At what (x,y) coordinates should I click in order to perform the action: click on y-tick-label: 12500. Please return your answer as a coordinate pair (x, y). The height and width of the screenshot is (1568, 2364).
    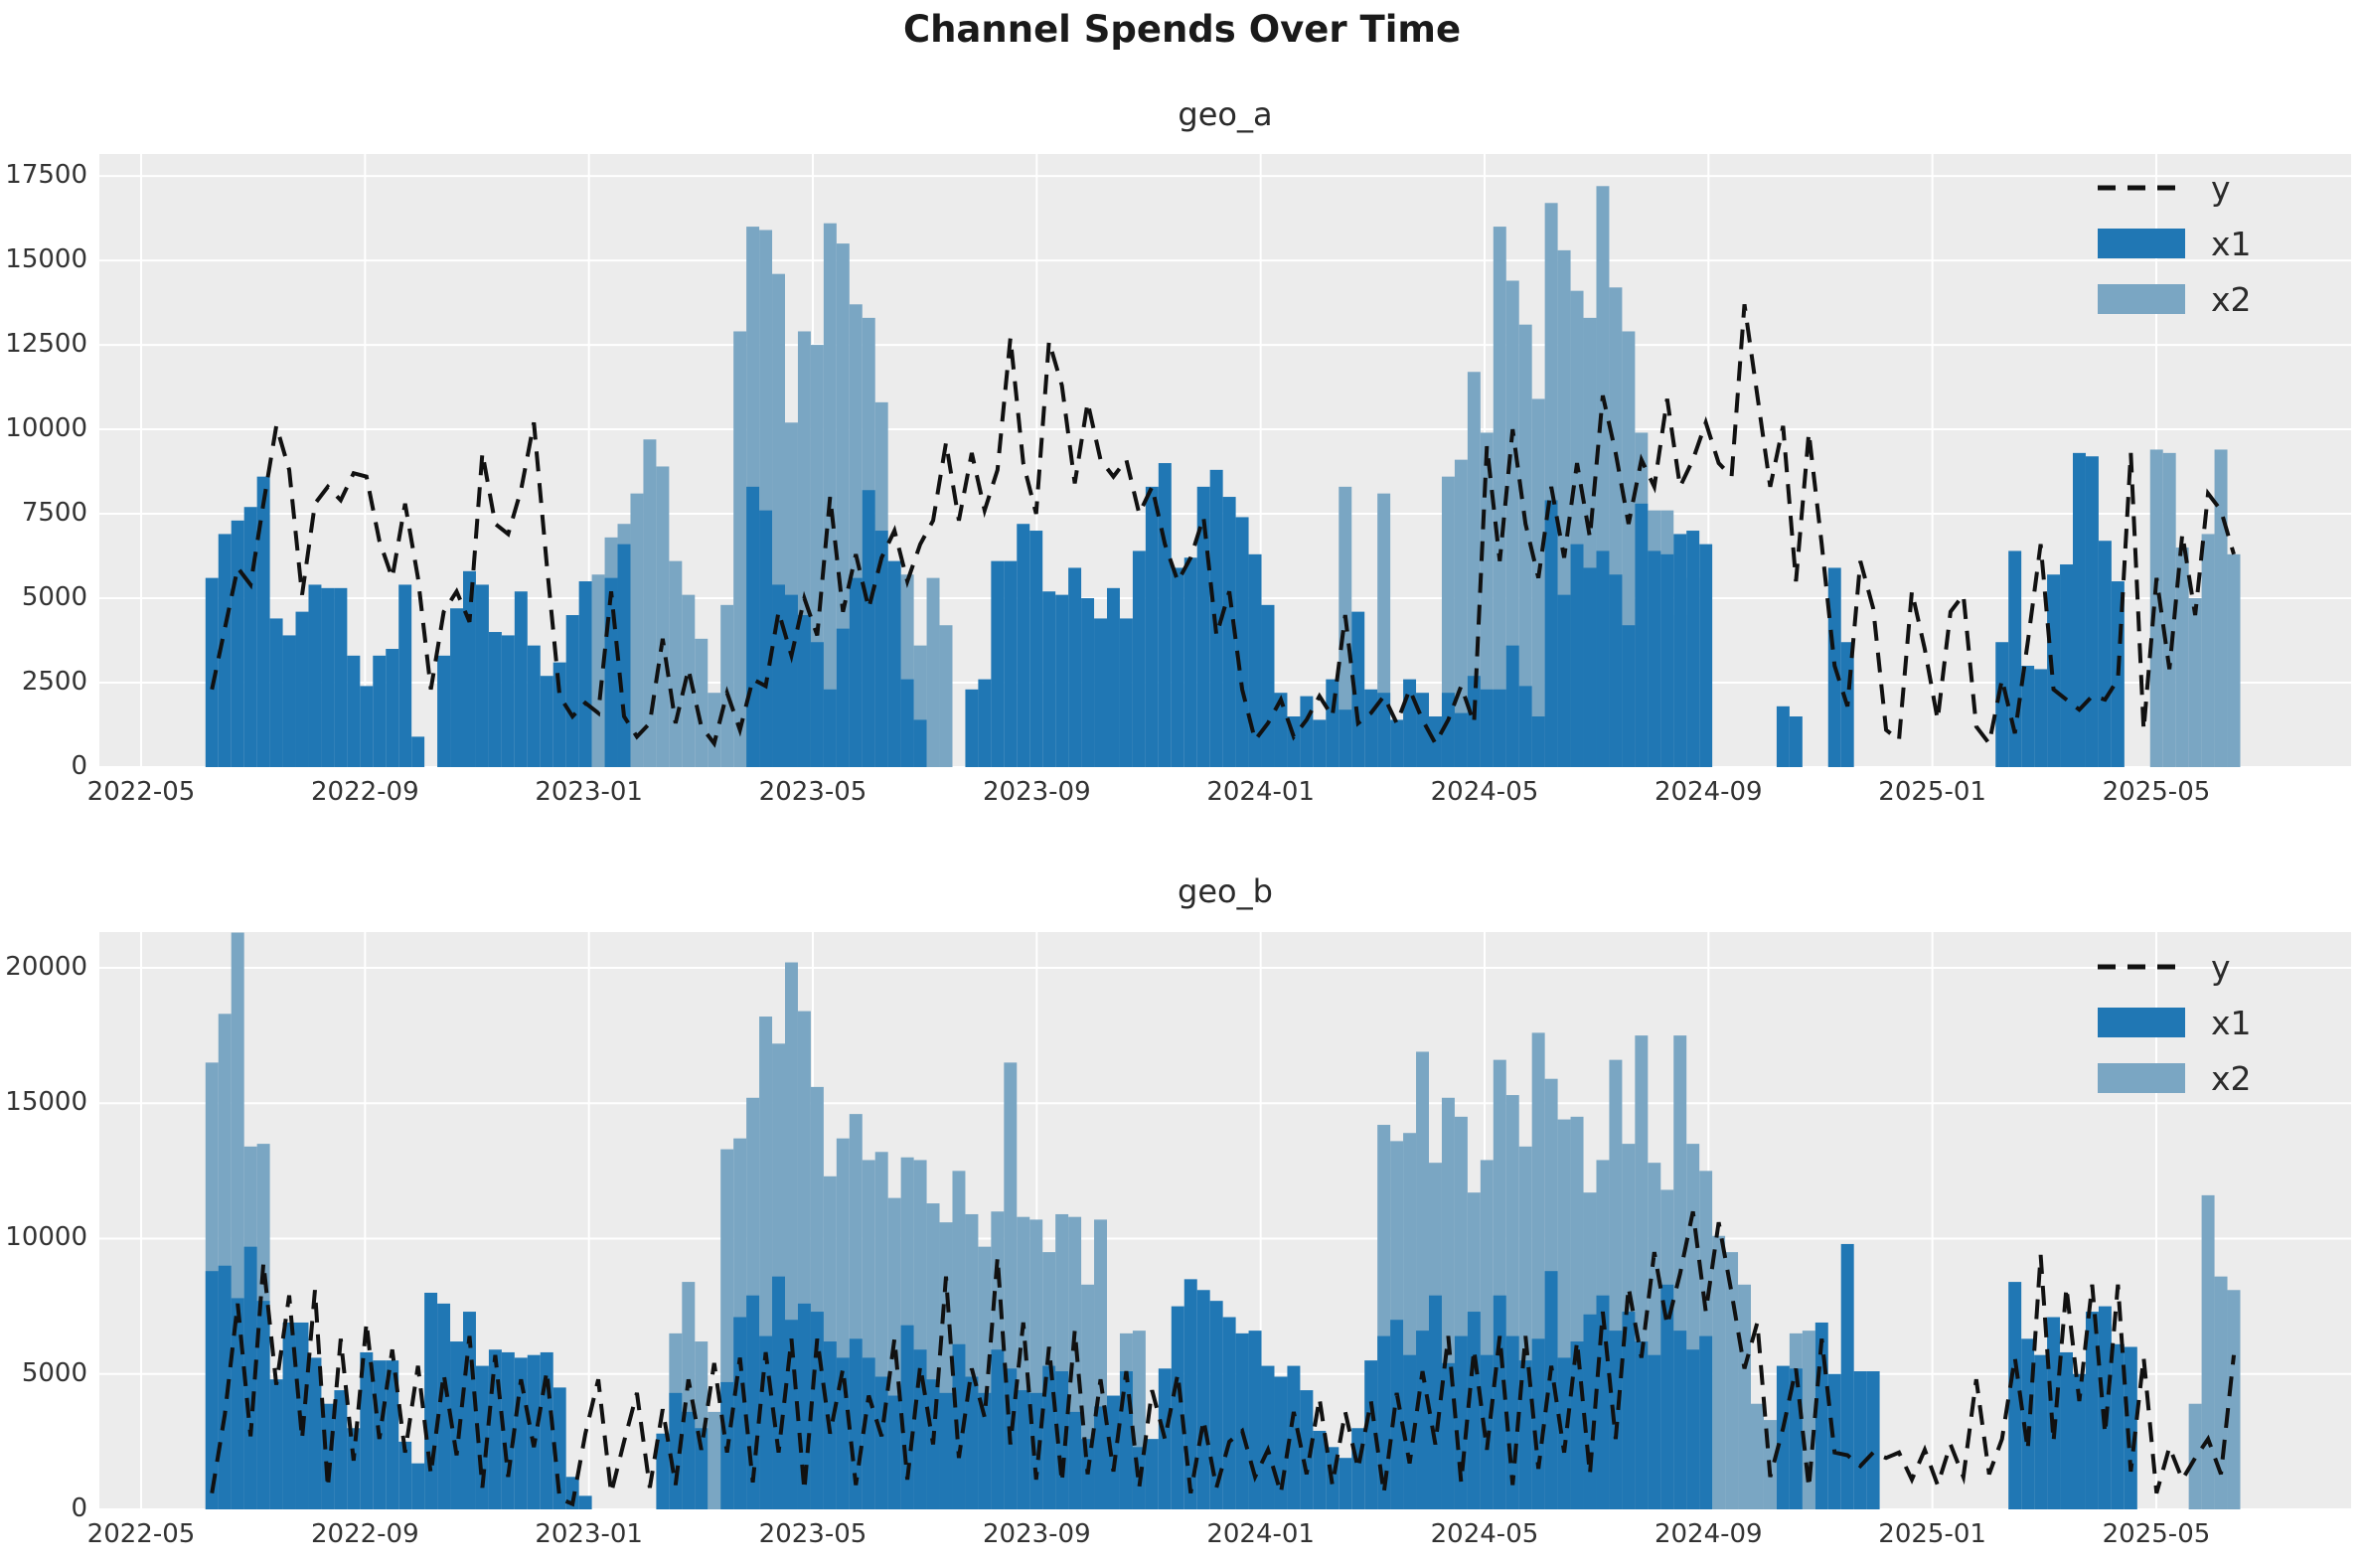
    Looking at the image, I should click on (46, 345).